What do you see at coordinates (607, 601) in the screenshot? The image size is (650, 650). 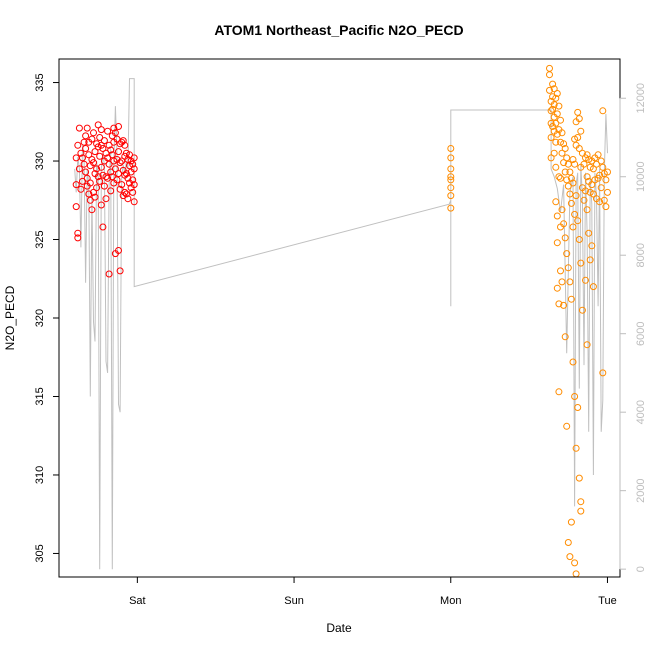 I see `x-tick-label: Tue` at bounding box center [607, 601].